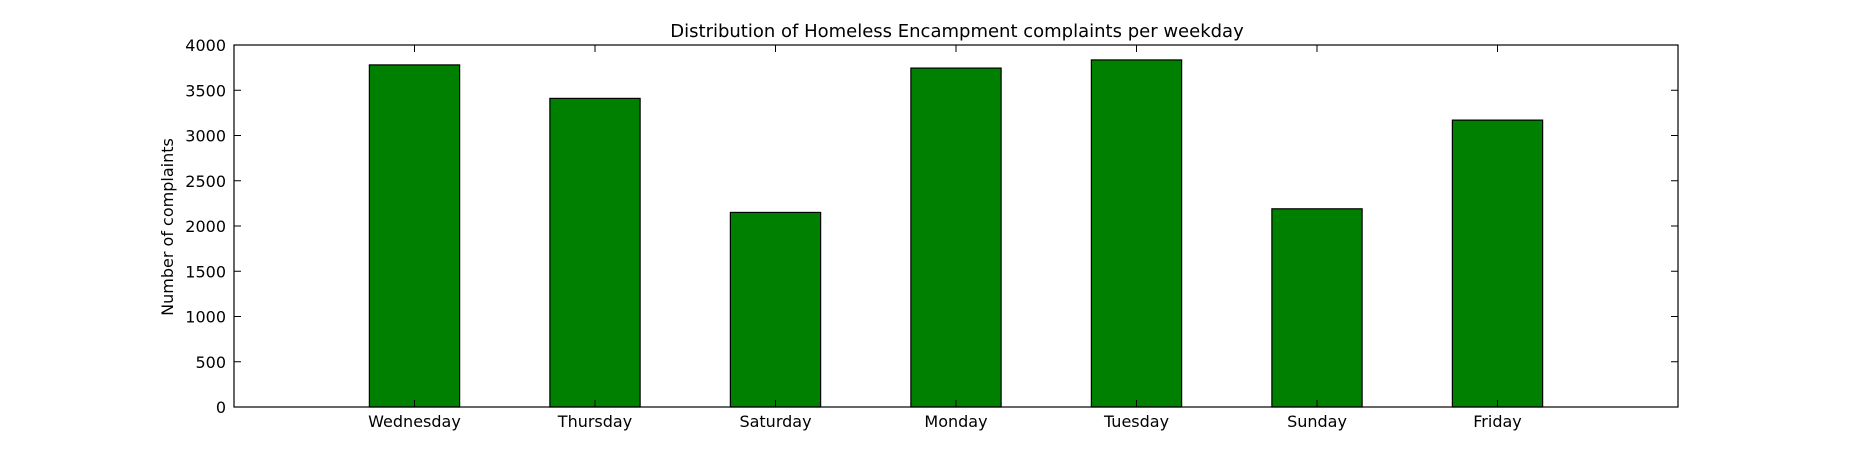 The width and height of the screenshot is (1850, 450). I want to click on y-tick-label: 4000, so click(205, 45).